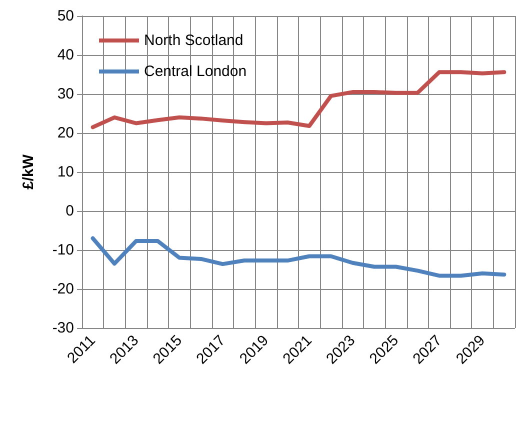 Image resolution: width=523 pixels, height=427 pixels. I want to click on y-tick-label: -10, so click(63, 250).